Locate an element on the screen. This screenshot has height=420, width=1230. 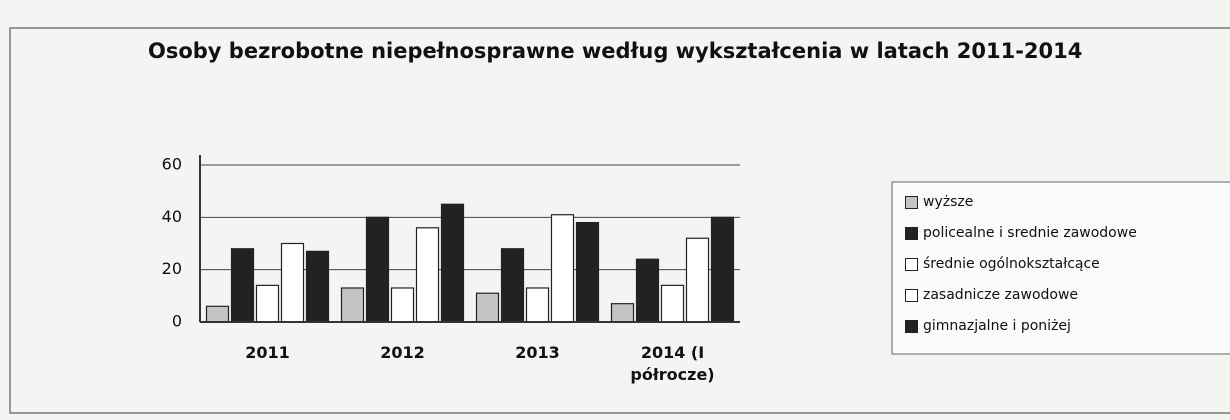
legend-item: wyższe is located at coordinates (939, 202).